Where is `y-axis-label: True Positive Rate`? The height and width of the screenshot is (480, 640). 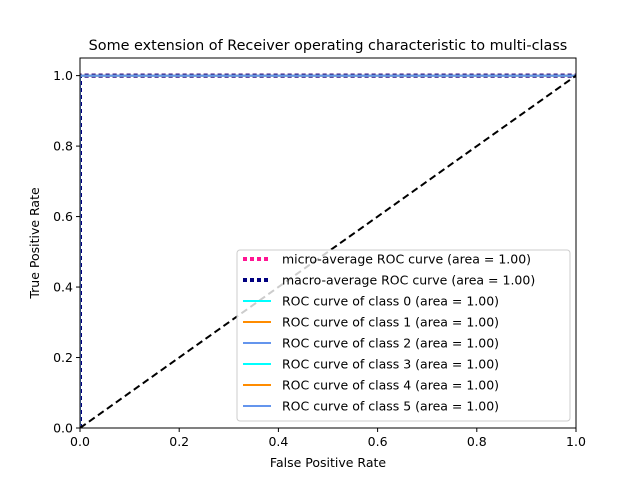 y-axis-label: True Positive Rate is located at coordinates (34, 243).